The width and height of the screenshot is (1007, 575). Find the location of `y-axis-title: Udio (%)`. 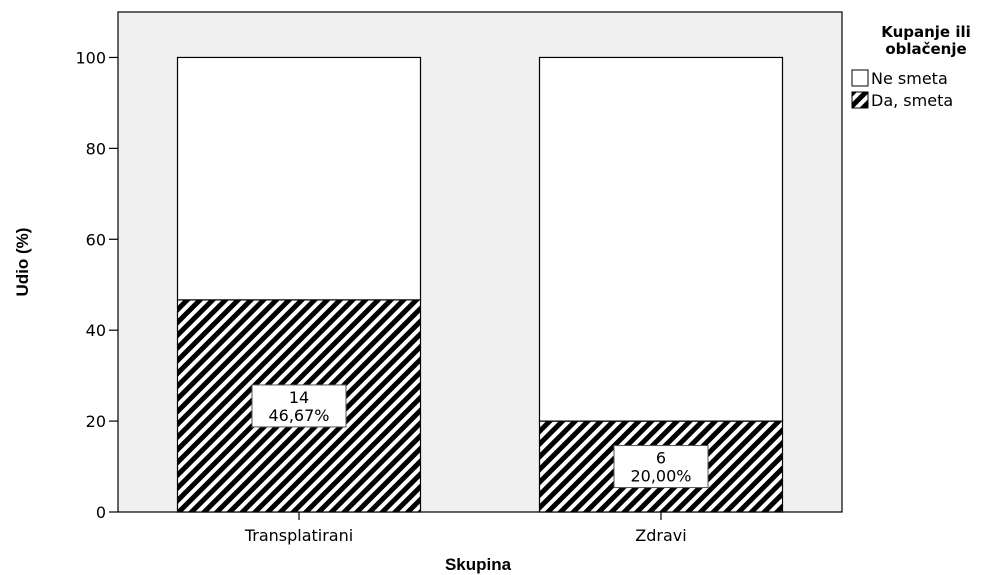

y-axis-title: Udio (%) is located at coordinates (22, 262).